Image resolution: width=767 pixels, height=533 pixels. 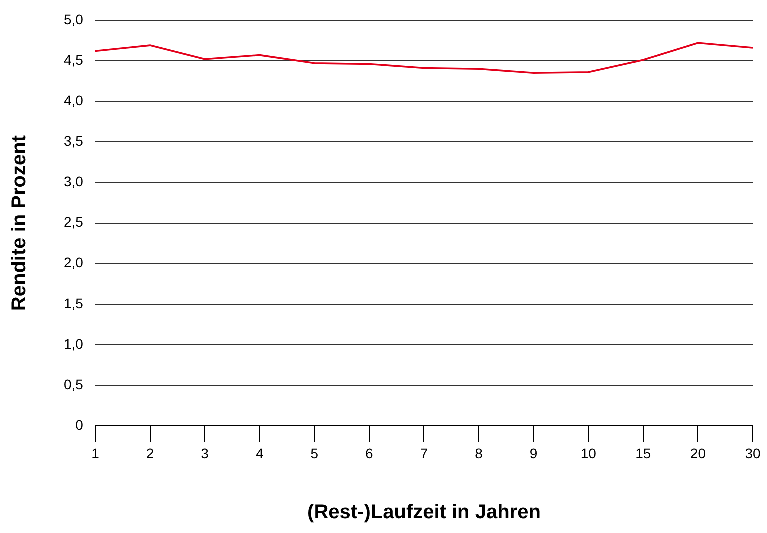 What do you see at coordinates (698, 453) in the screenshot?
I see `x-tick-label: 20` at bounding box center [698, 453].